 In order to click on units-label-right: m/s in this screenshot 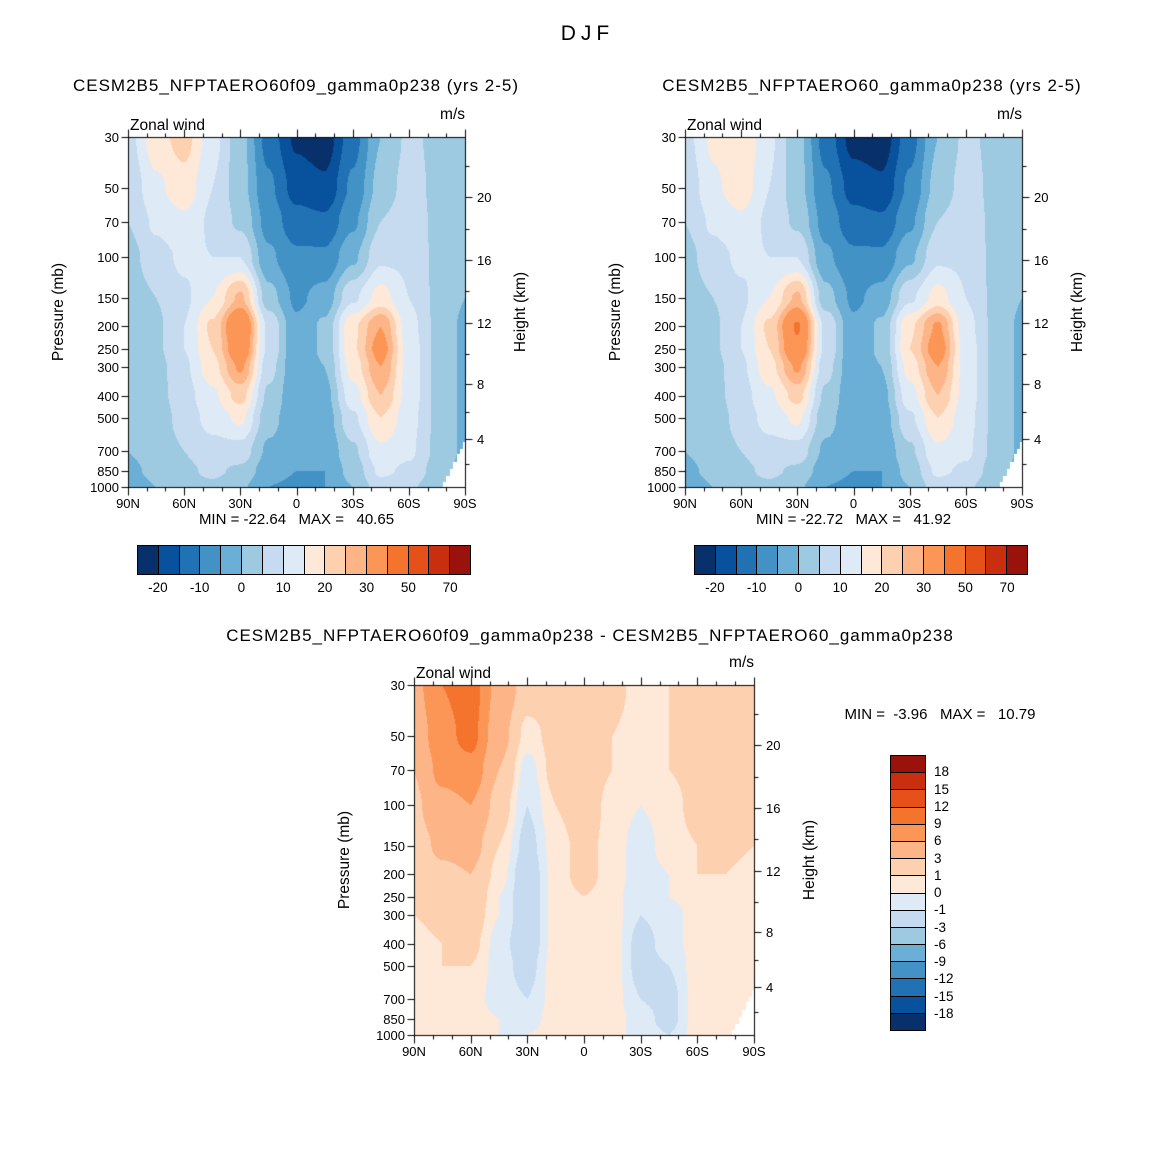, I will do `click(1009, 114)`.